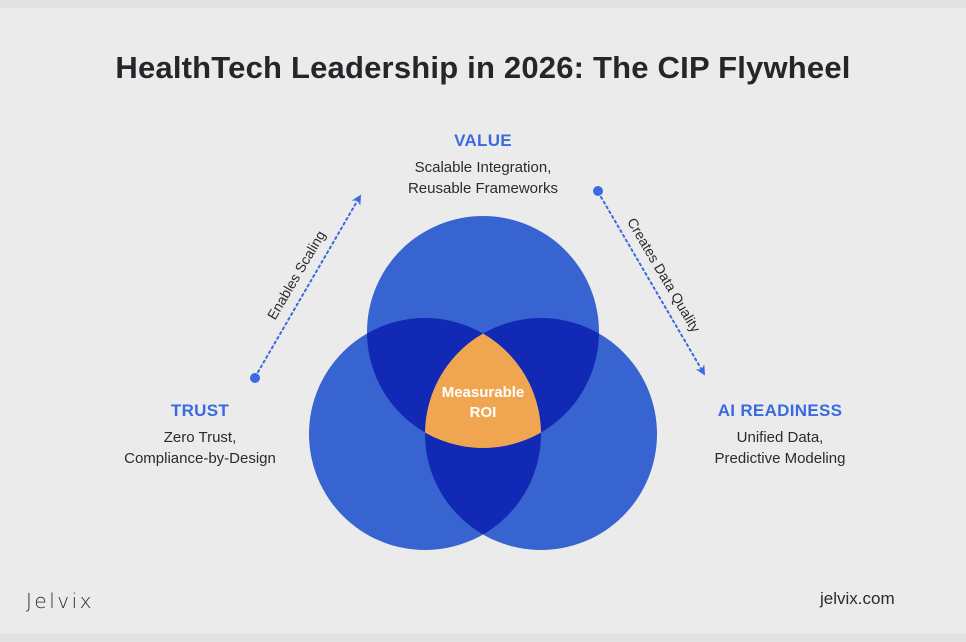  Describe the element at coordinates (653, 286) in the screenshot. I see `arrow-value-to-ai` at that location.